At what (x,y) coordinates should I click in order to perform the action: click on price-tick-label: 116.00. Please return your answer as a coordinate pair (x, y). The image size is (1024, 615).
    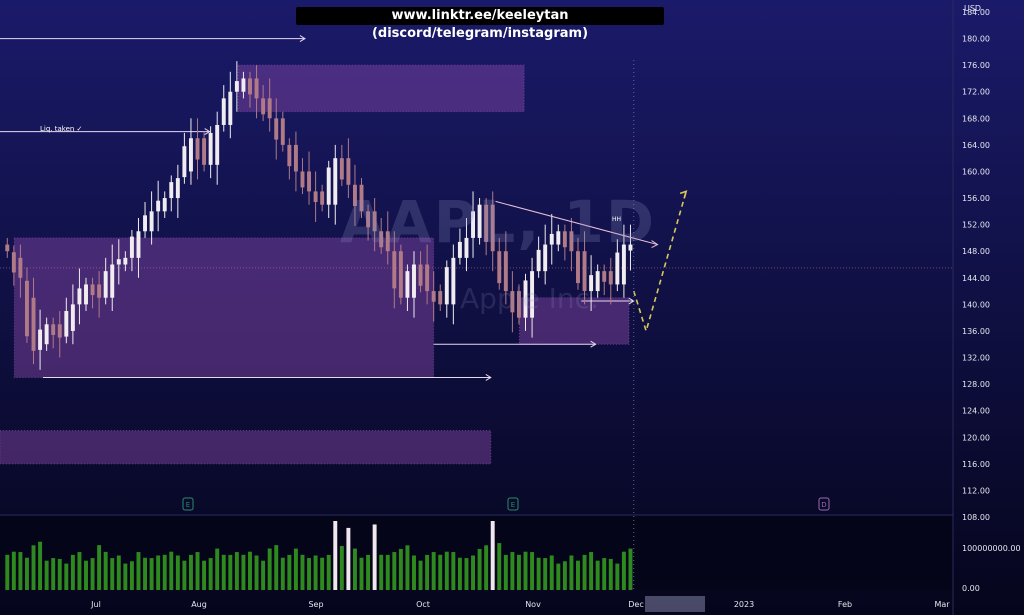
    Looking at the image, I should click on (976, 464).